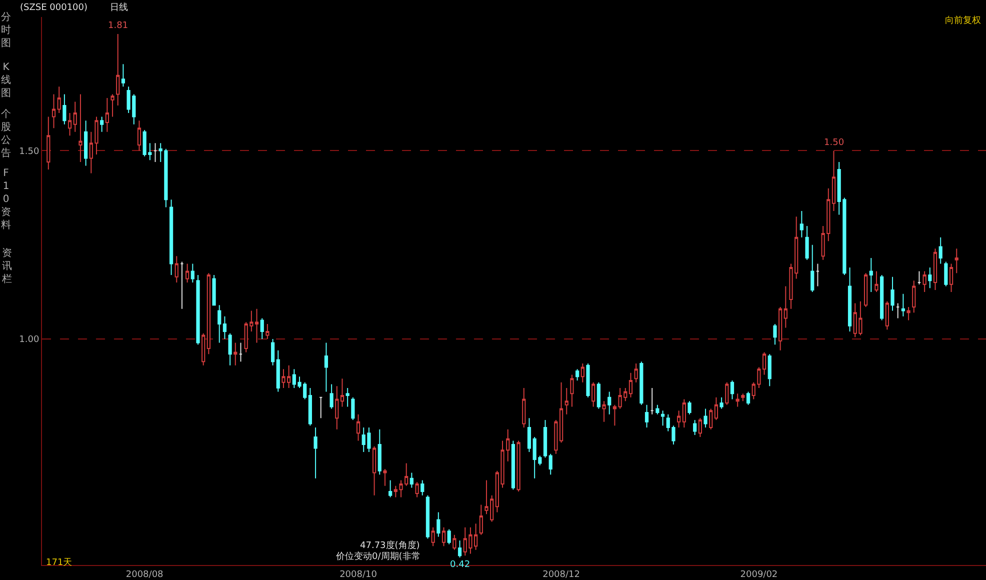 Image resolution: width=986 pixels, height=580 pixels. I want to click on text: 分时图, so click(6, 30).